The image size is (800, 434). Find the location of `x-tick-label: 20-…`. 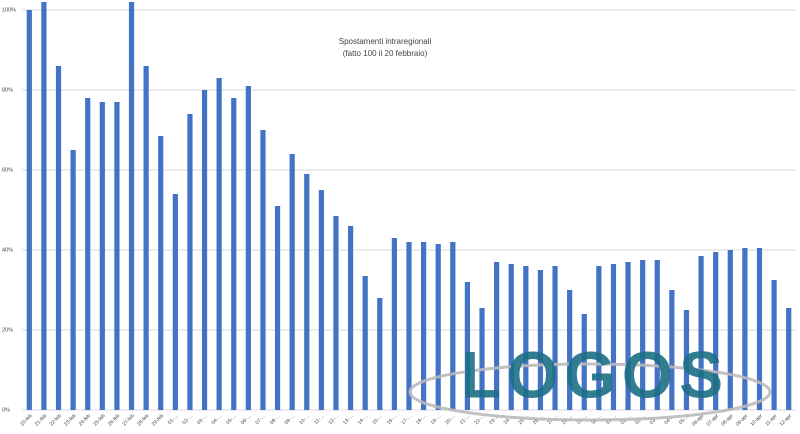

x-tick-label: 20-… is located at coordinates (450, 419).